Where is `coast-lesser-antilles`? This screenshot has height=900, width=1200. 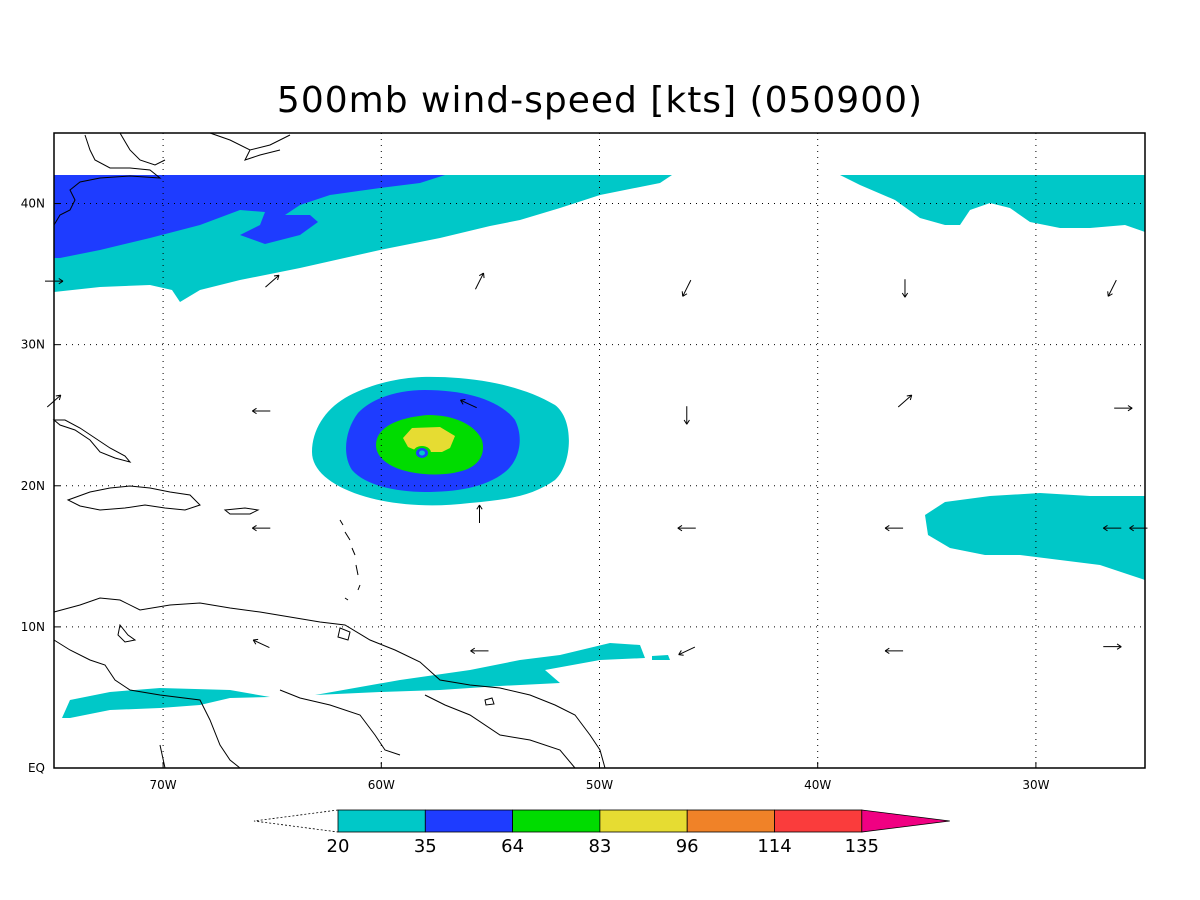
coast-lesser-antilles is located at coordinates (350, 560).